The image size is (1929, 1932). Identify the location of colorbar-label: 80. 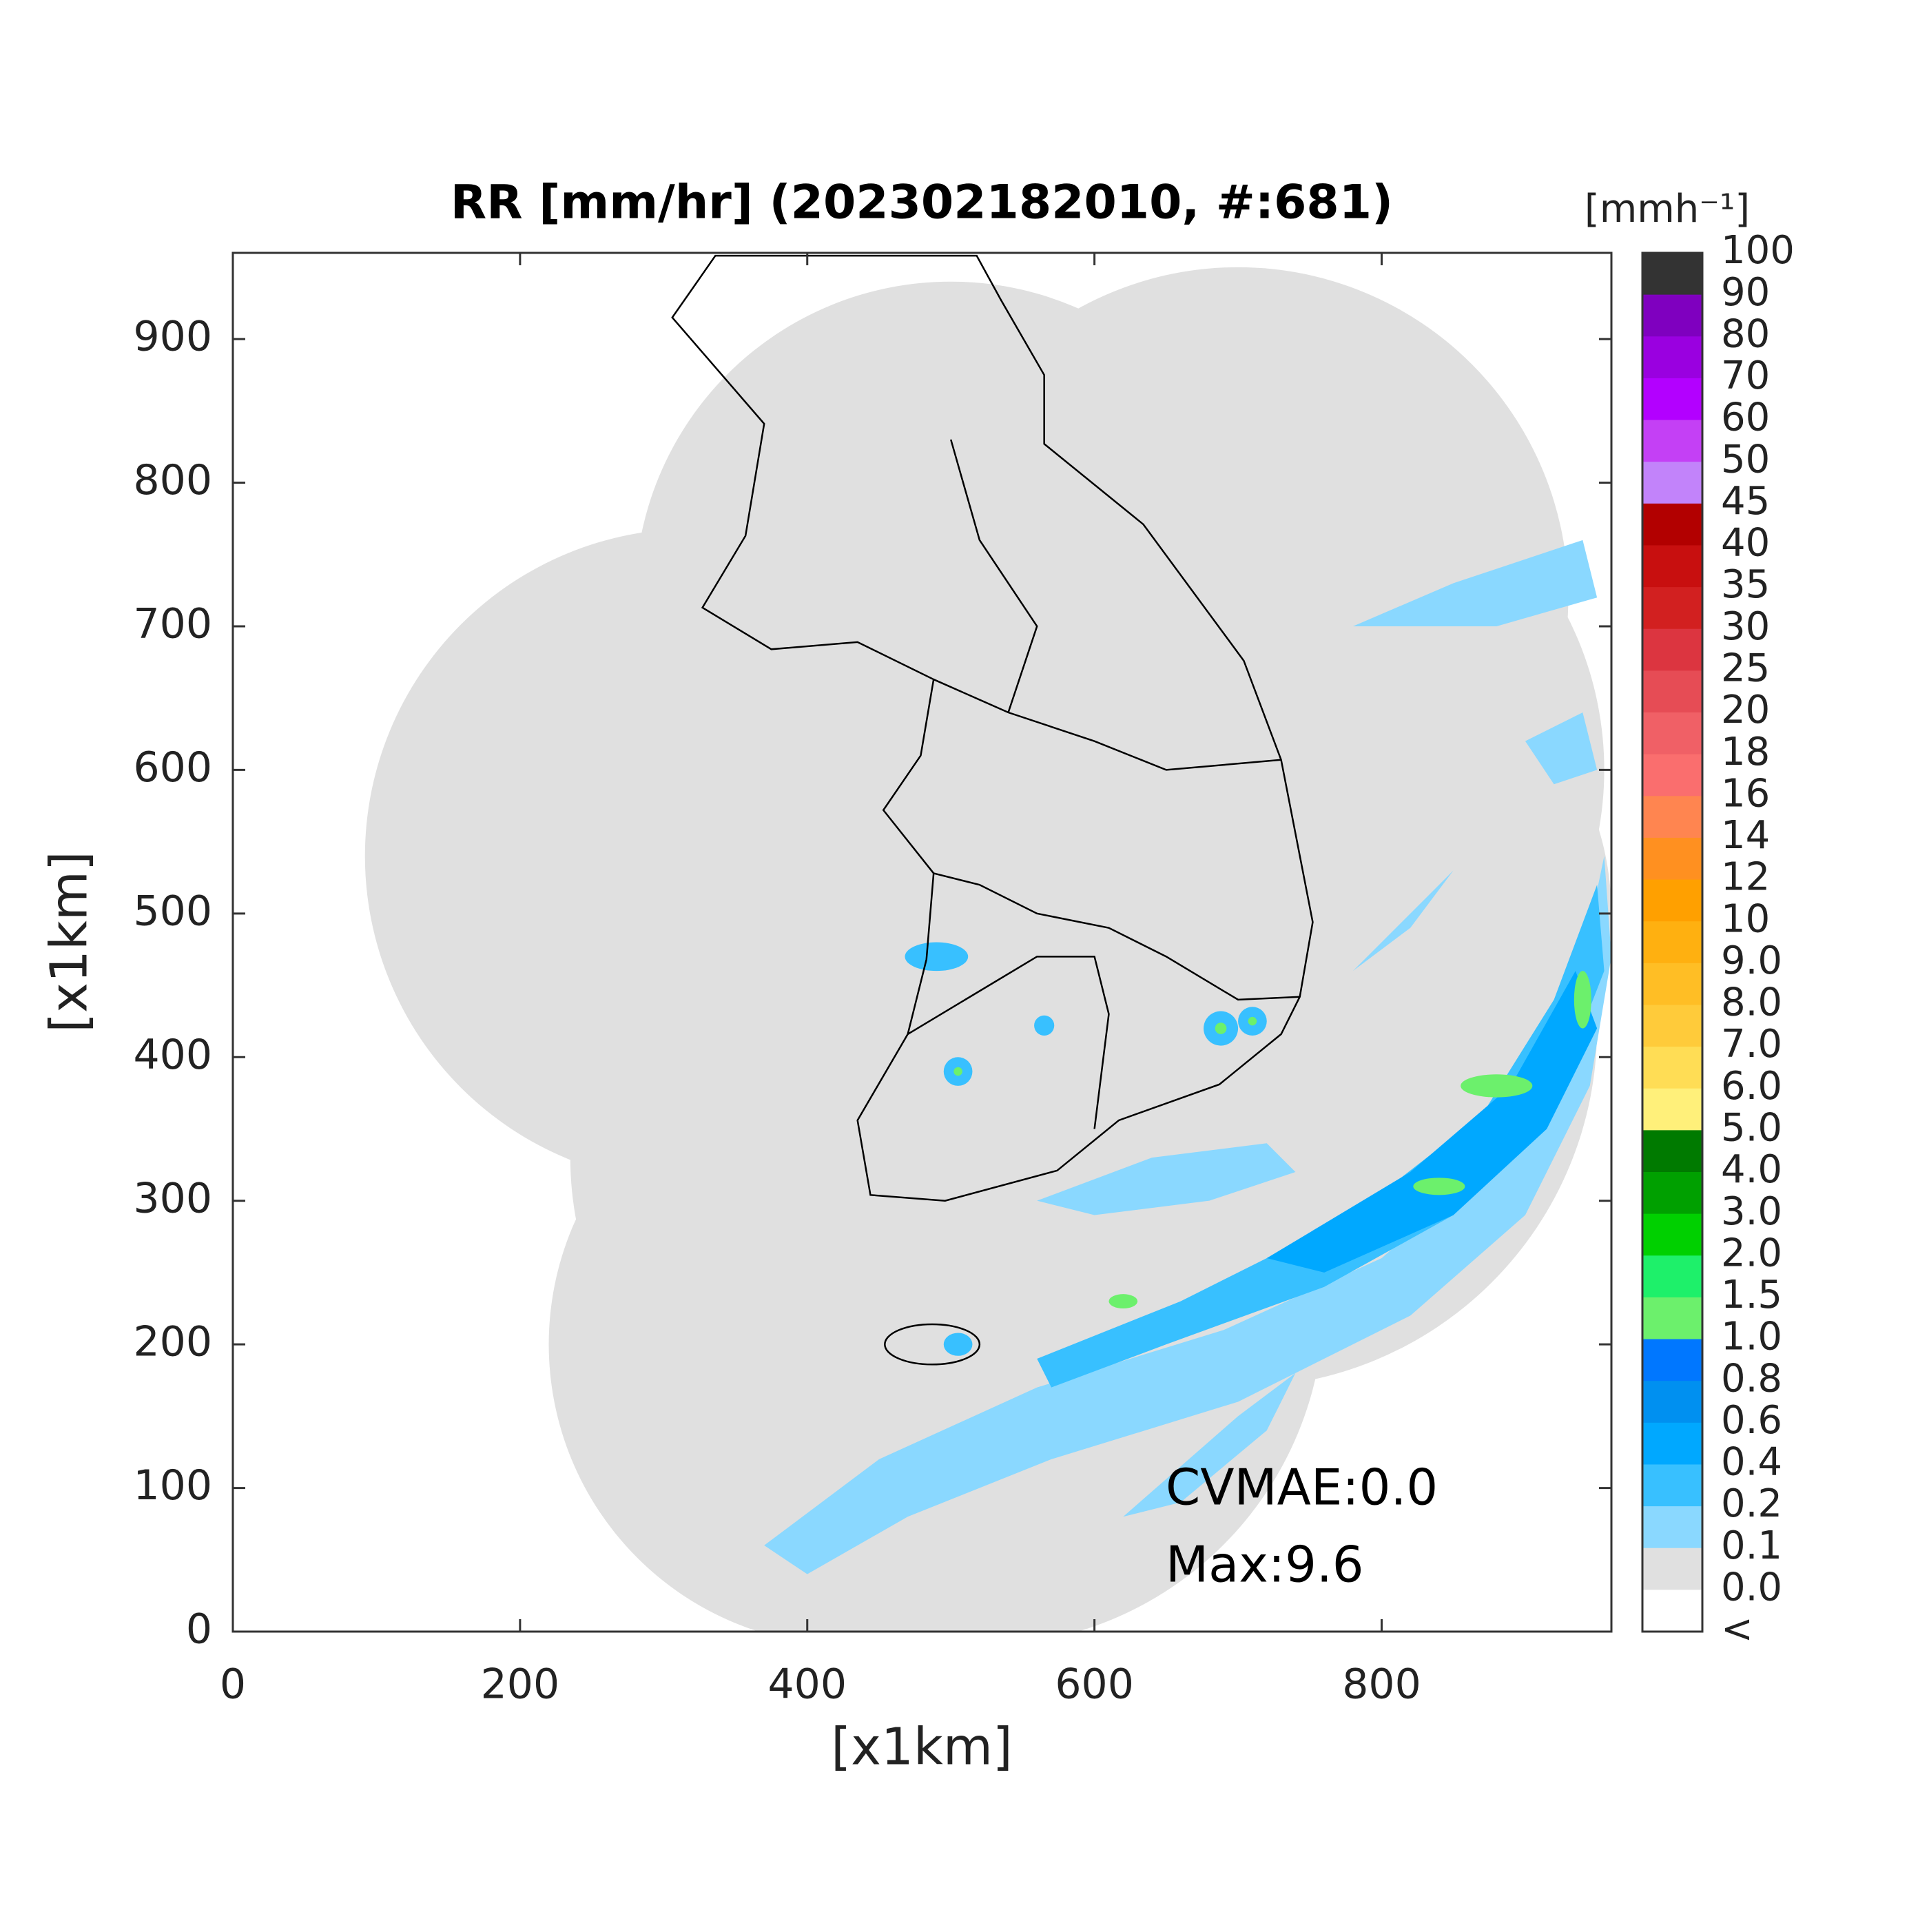
(1745, 333).